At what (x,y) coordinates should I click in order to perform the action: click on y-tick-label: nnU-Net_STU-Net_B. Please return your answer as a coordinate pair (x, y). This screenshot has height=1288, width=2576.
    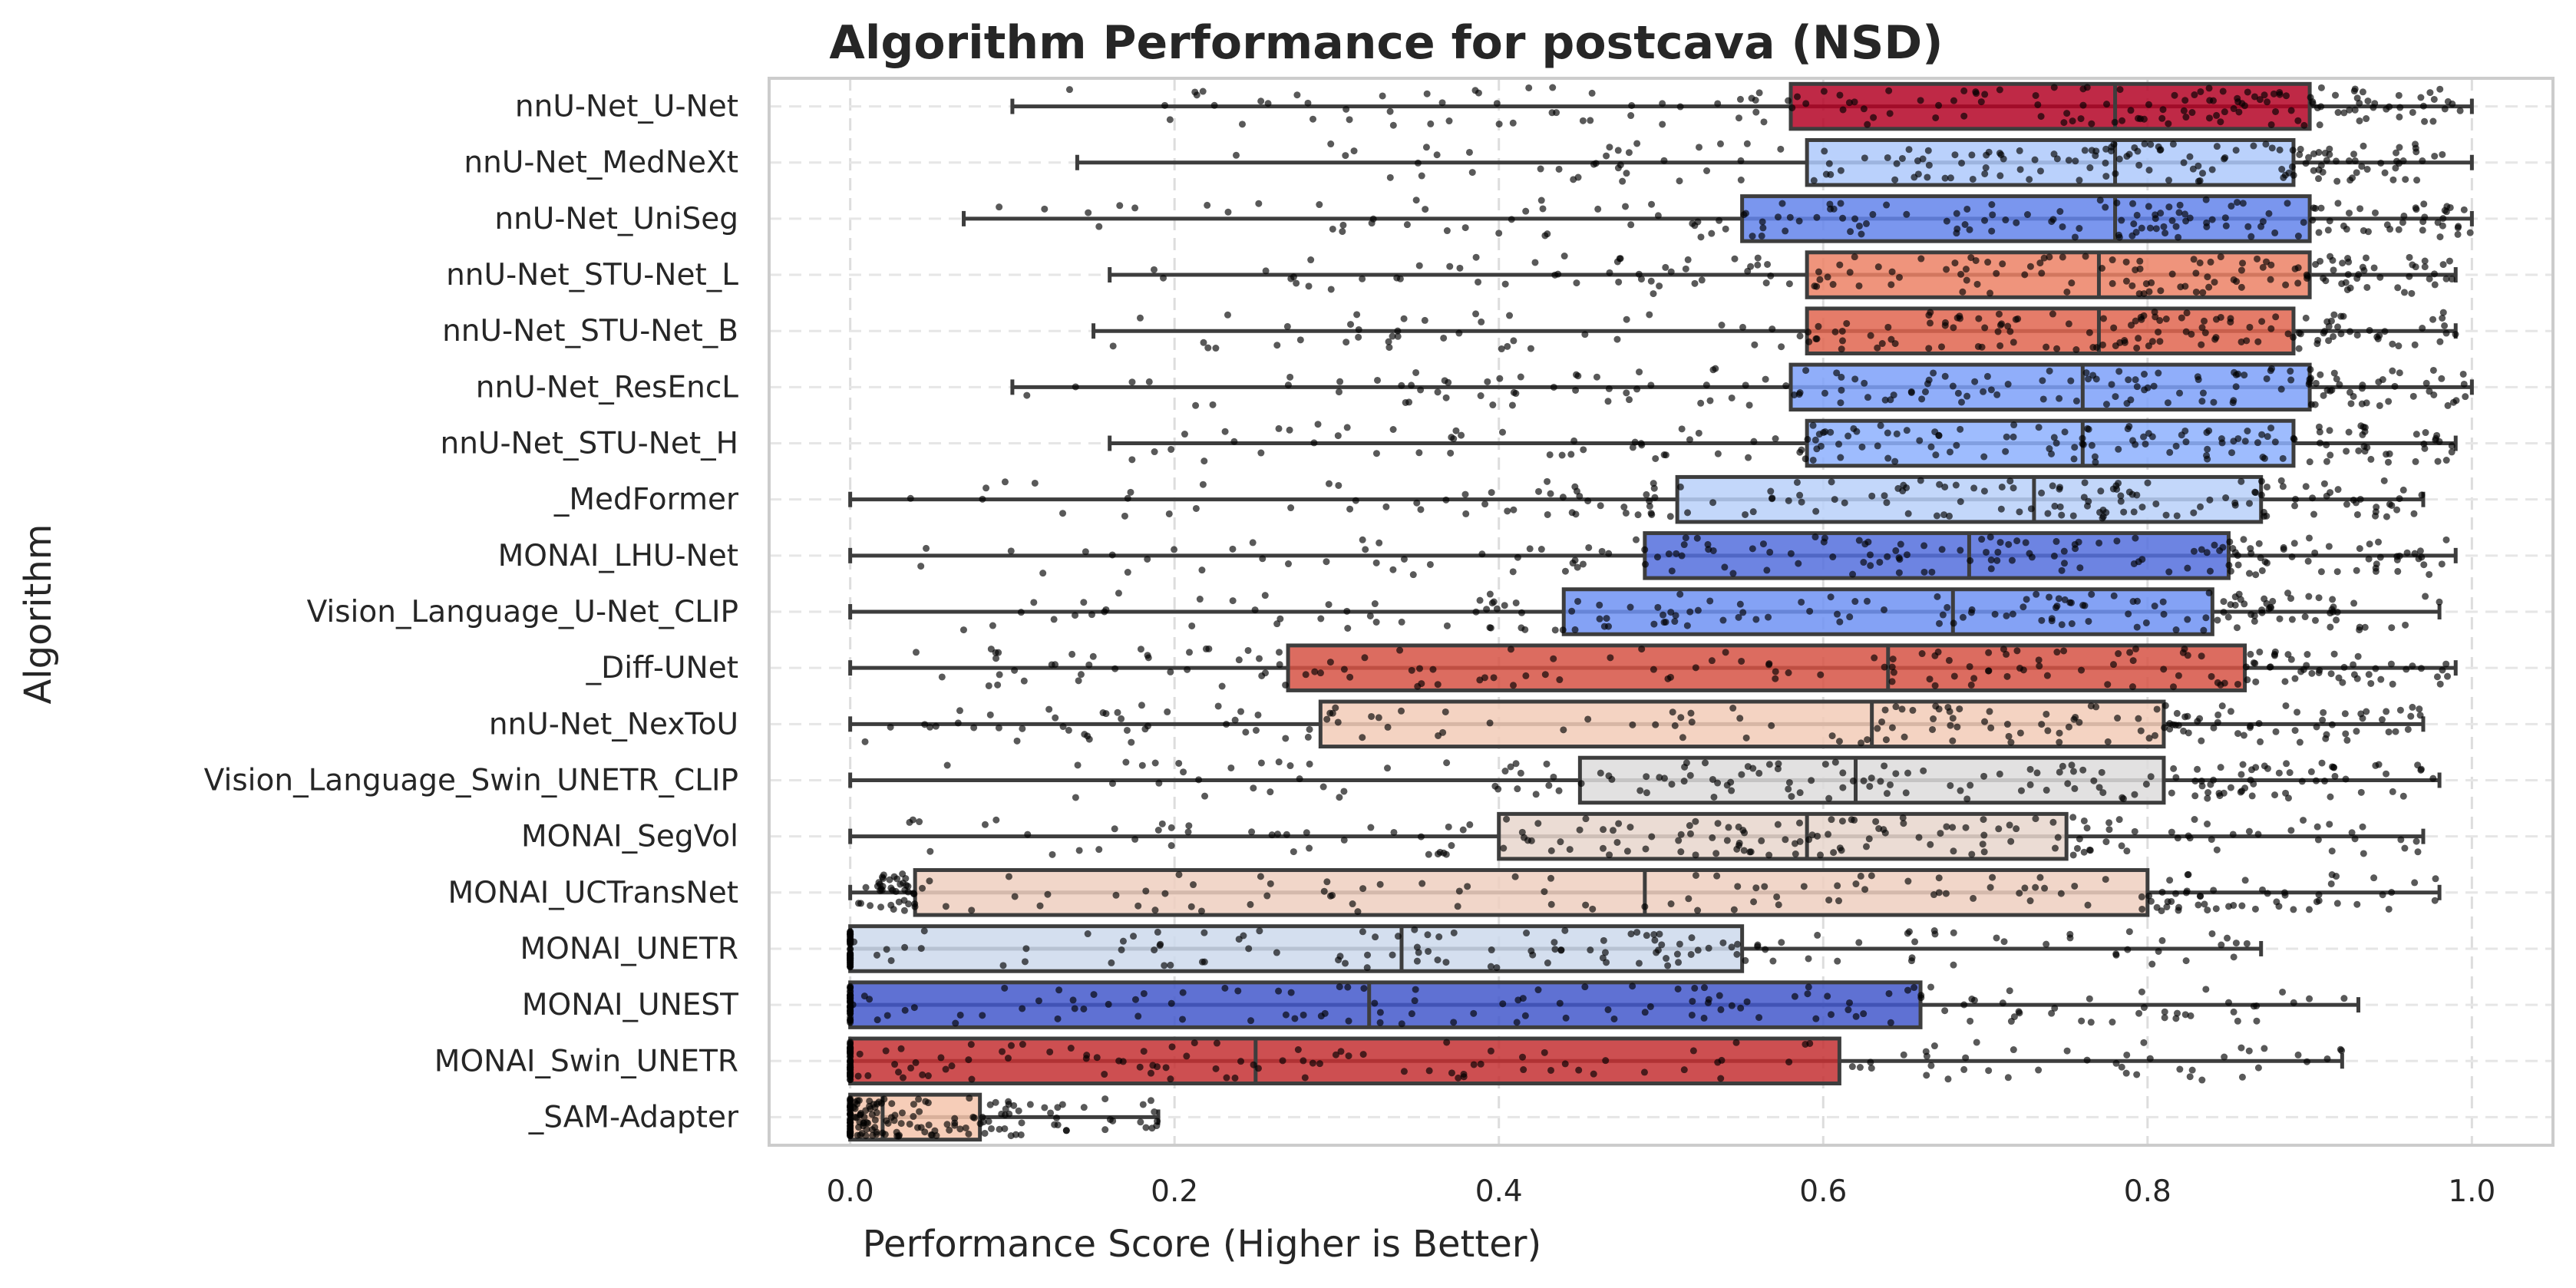
    Looking at the image, I should click on (590, 331).